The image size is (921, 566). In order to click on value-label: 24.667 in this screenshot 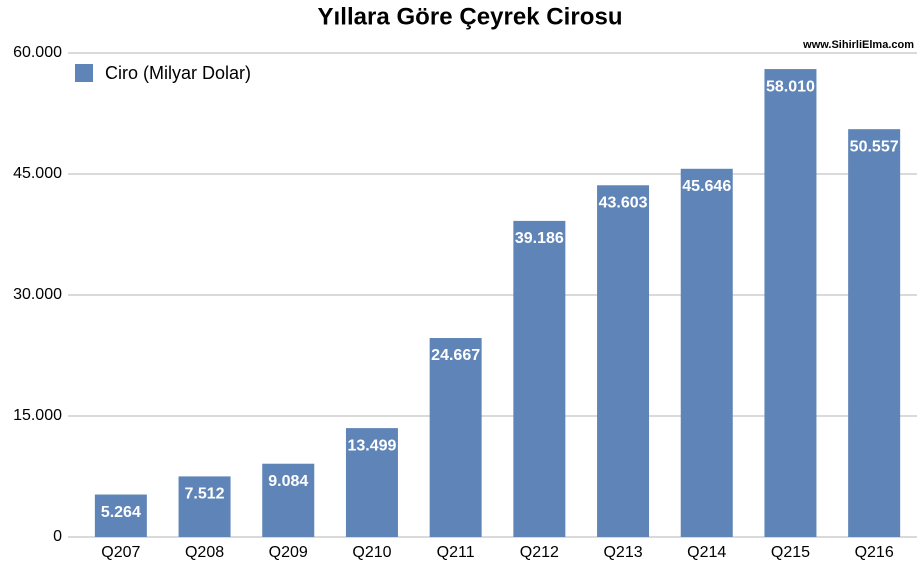, I will do `click(455, 355)`.